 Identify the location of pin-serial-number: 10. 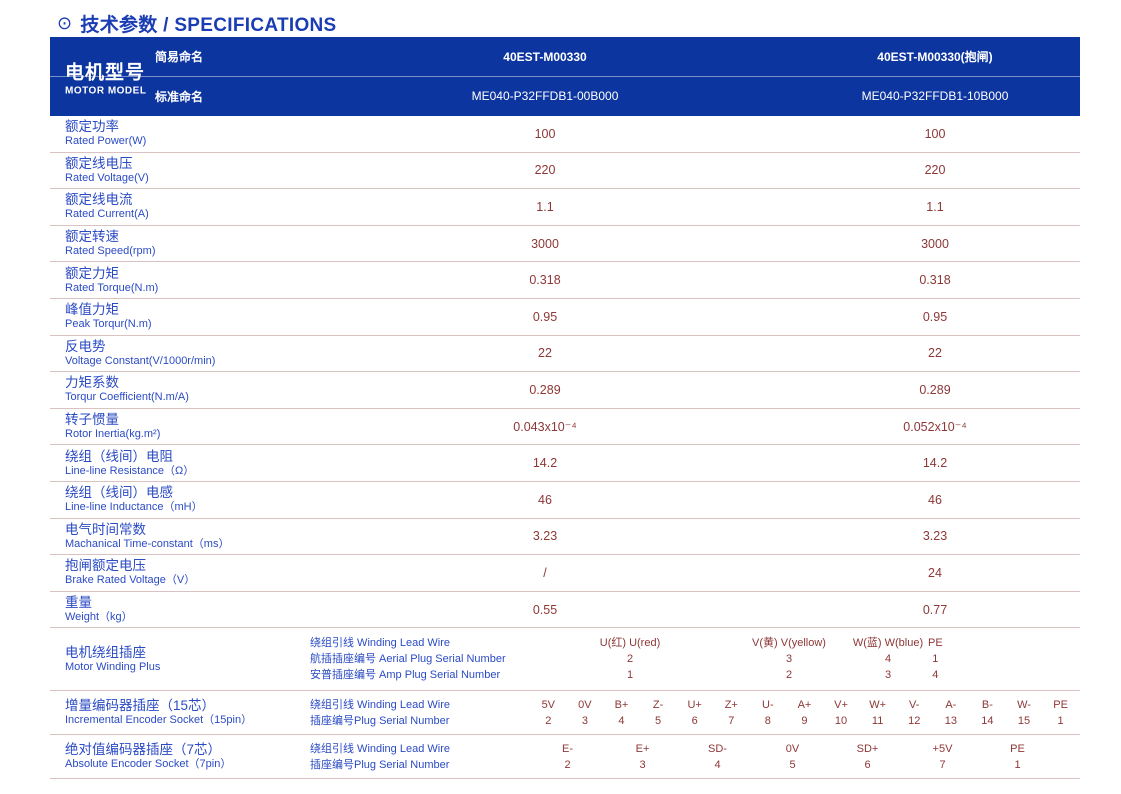
(841, 720).